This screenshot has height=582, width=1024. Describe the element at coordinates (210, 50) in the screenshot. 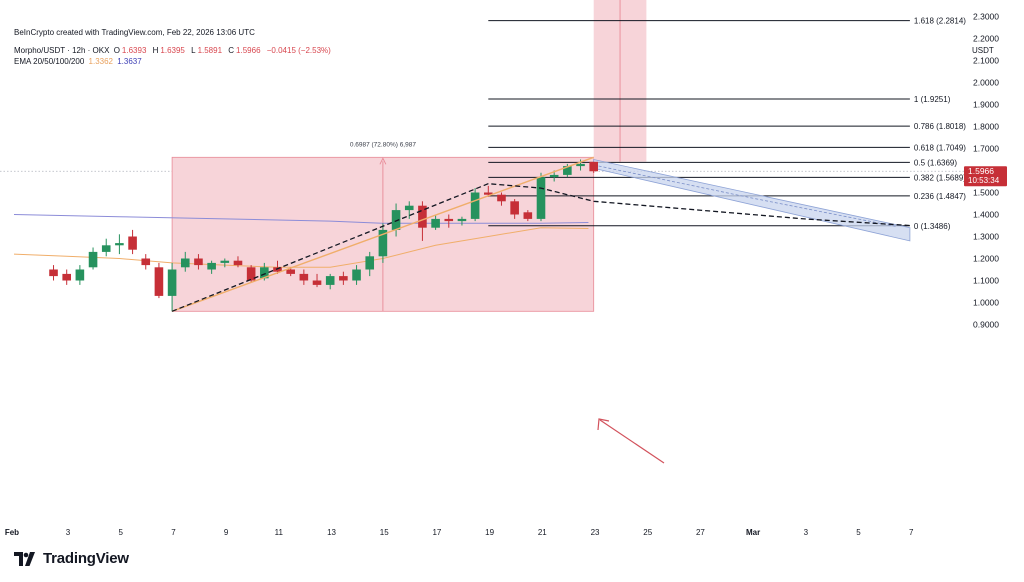

I see `ohlc-low: 1.5891` at that location.